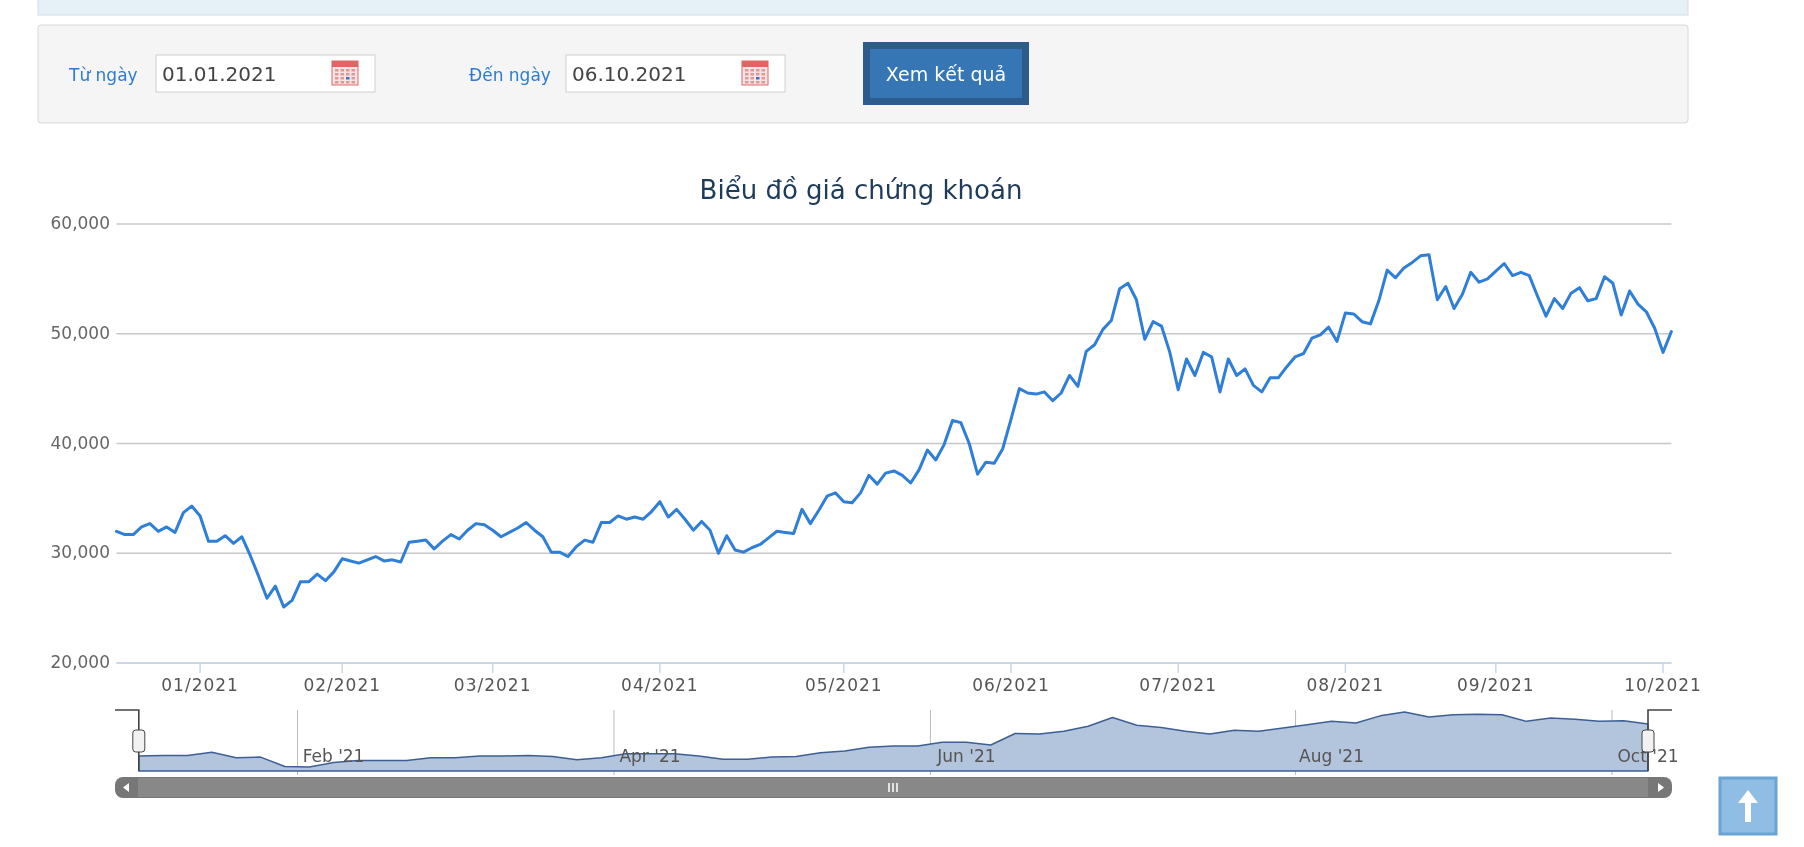 Image resolution: width=1804 pixels, height=847 pixels. What do you see at coordinates (510, 75) in the screenshot?
I see `text: Đến ngày` at bounding box center [510, 75].